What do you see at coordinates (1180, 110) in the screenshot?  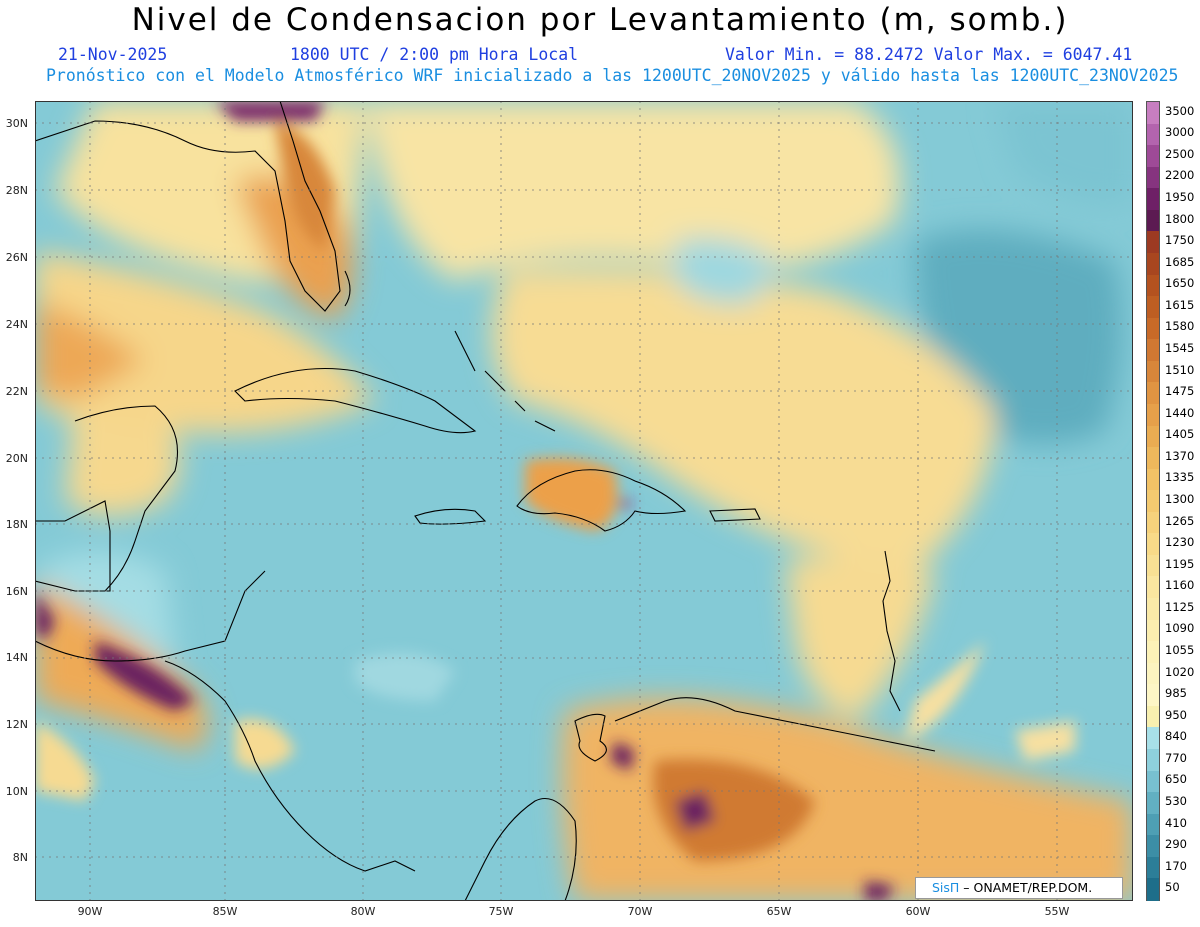 I see `legend-level-label: 3500` at bounding box center [1180, 110].